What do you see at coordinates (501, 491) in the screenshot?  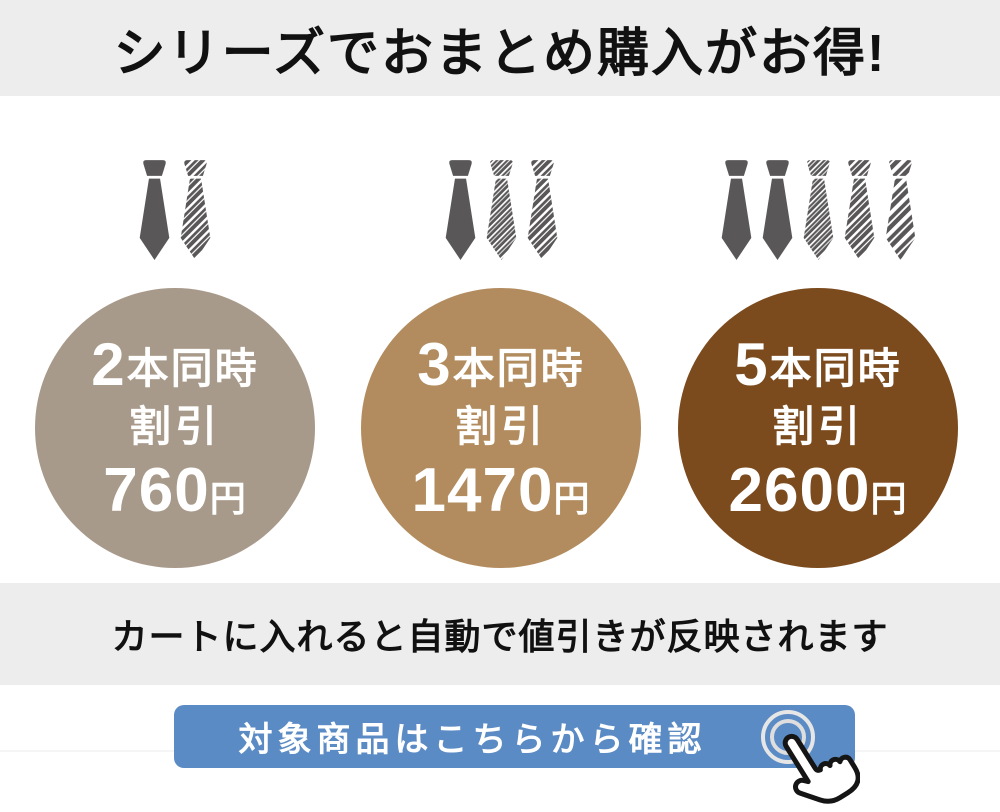 I see `discount-price: 1470円` at bounding box center [501, 491].